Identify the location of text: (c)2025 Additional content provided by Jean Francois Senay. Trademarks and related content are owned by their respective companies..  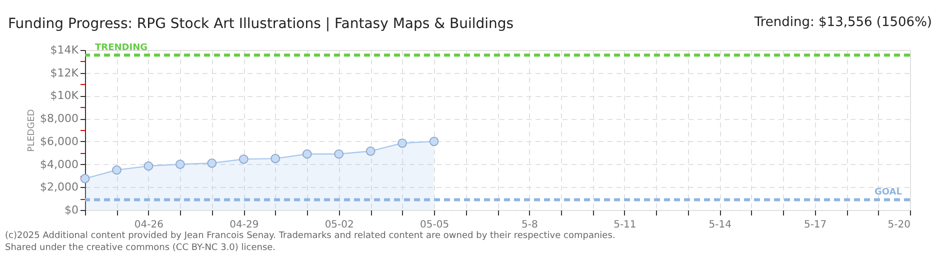
(310, 236).